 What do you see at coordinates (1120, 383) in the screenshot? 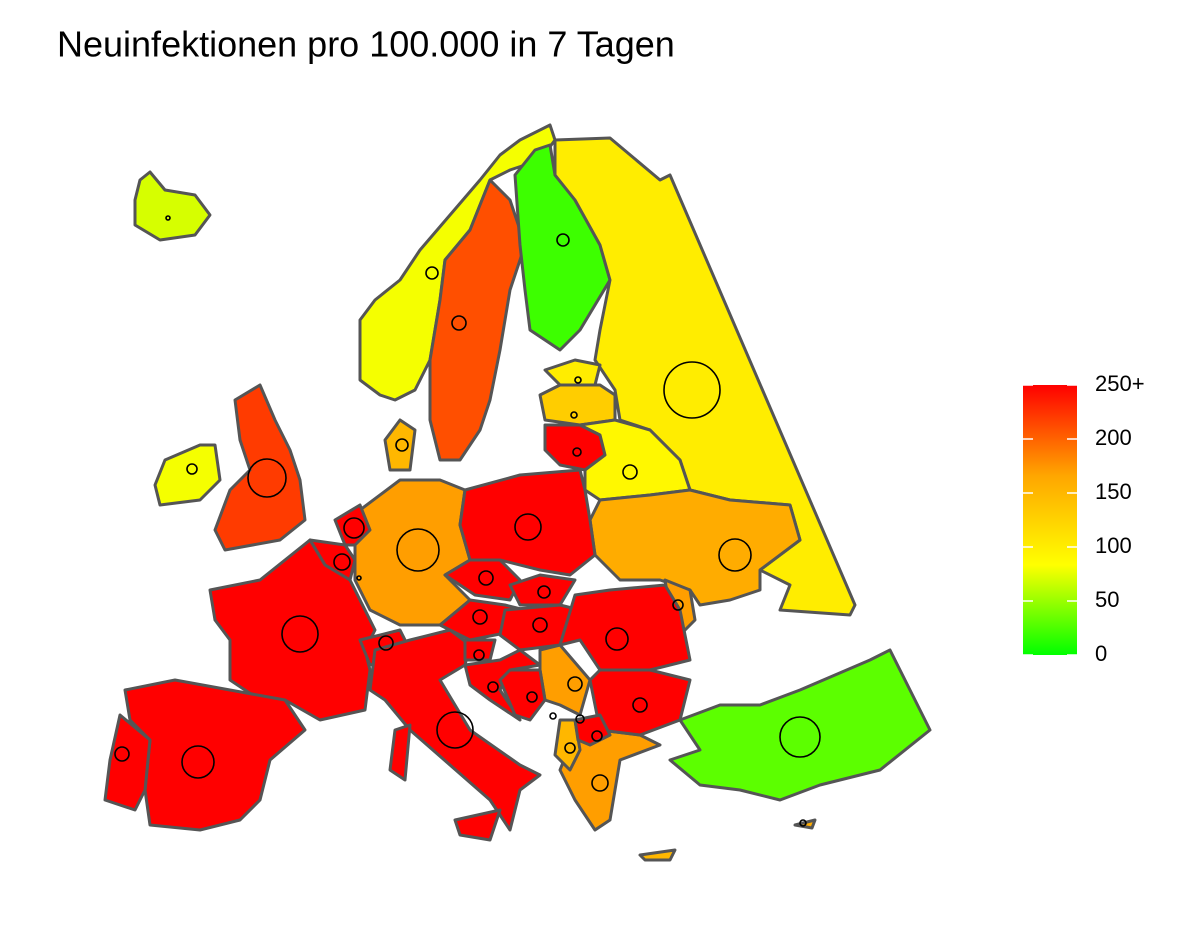
I see `colorbar-tick-label: 250+` at bounding box center [1120, 383].